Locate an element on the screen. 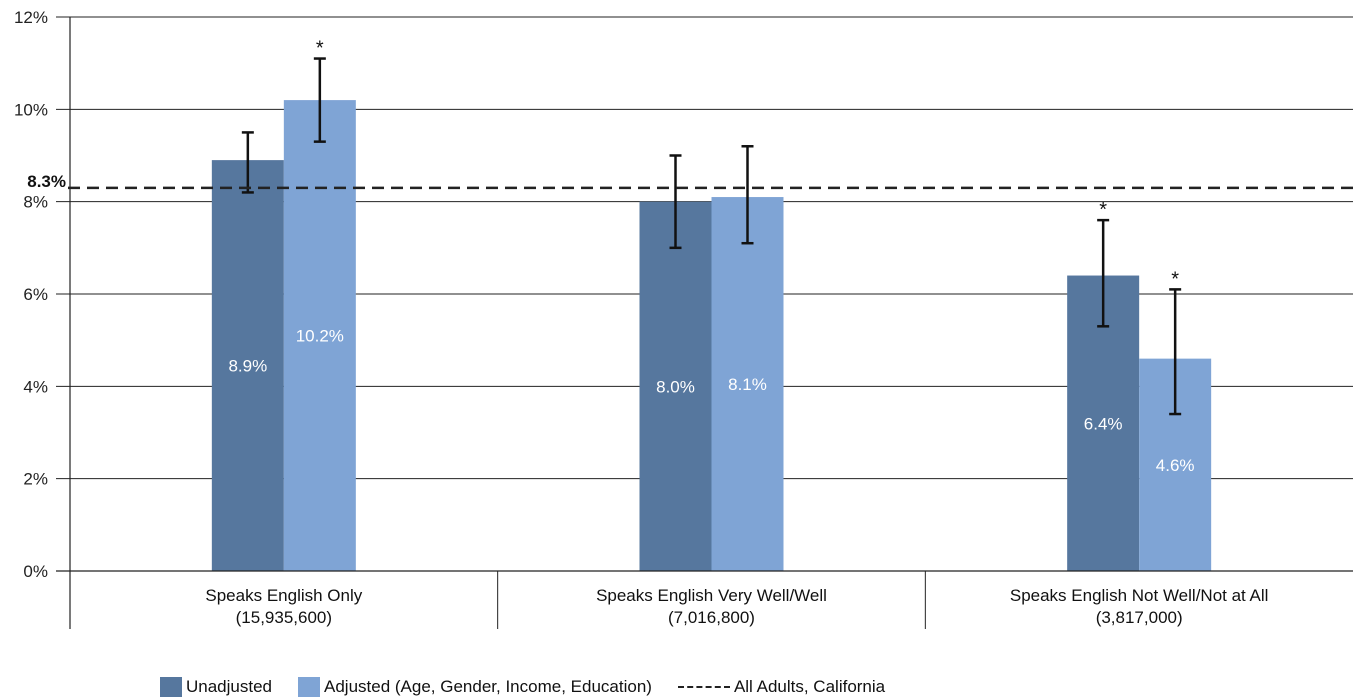 The height and width of the screenshot is (700, 1353). y-axis-ticks: 0% 2% 4% 6% 8% 10% 12% is located at coordinates (31, 294).